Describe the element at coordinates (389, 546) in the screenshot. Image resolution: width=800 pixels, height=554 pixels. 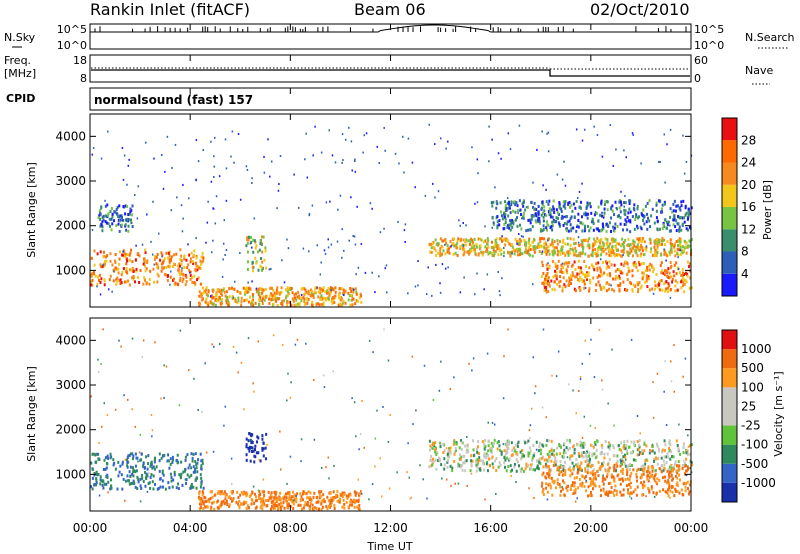
I see `x-axis-label: Time UT` at that location.